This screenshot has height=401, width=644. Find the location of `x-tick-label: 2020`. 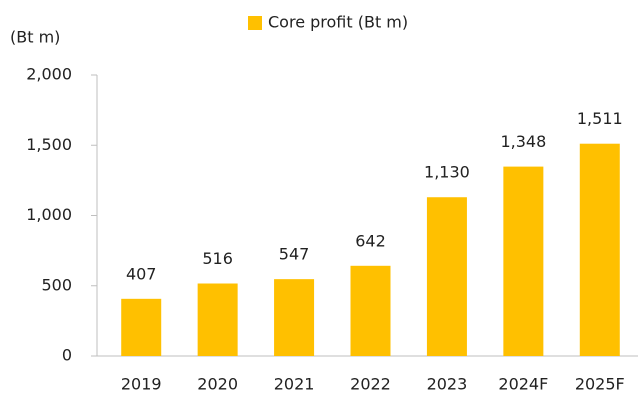

x-tick-label: 2020 is located at coordinates (217, 384).